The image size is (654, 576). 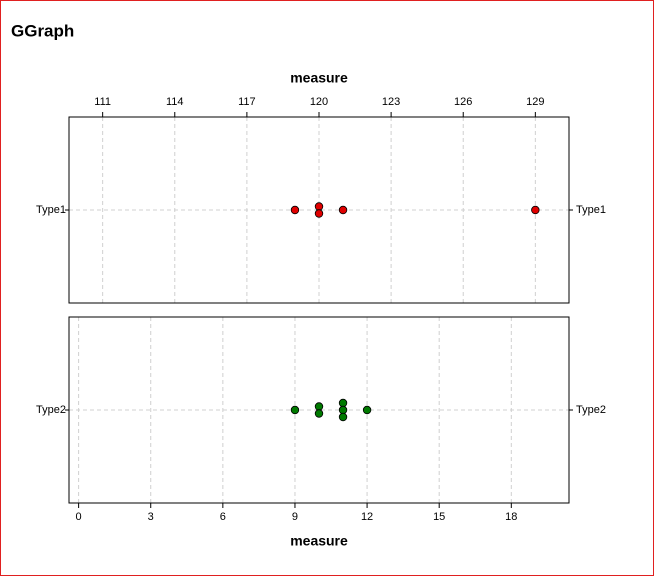 What do you see at coordinates (223, 517) in the screenshot?
I see `x-tick-label: 6` at bounding box center [223, 517].